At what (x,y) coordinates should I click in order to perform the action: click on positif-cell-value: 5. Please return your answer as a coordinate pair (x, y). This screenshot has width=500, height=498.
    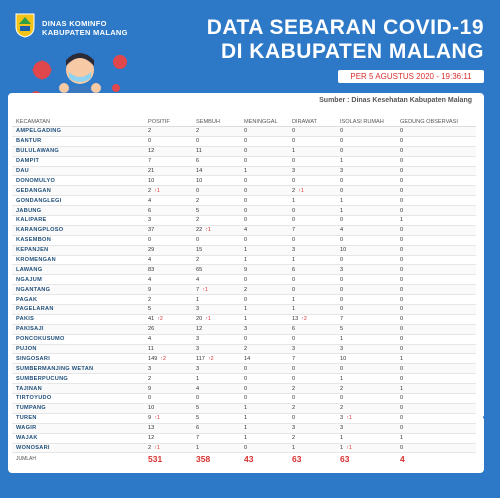
    Looking at the image, I should click on (150, 309).